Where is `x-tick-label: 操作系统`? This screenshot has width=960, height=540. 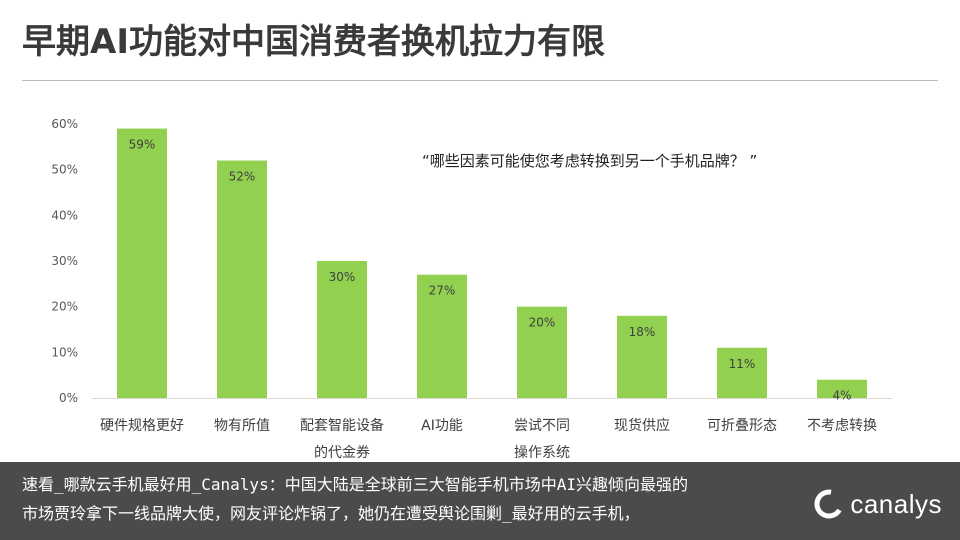
x-tick-label: 操作系统 is located at coordinates (542, 453).